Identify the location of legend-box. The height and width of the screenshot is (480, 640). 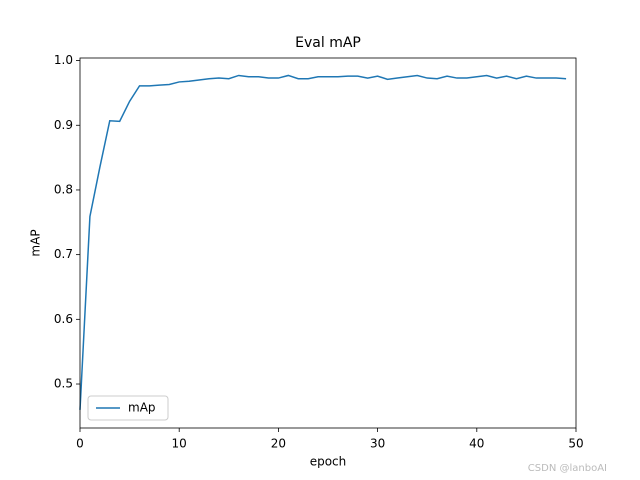
(128, 408).